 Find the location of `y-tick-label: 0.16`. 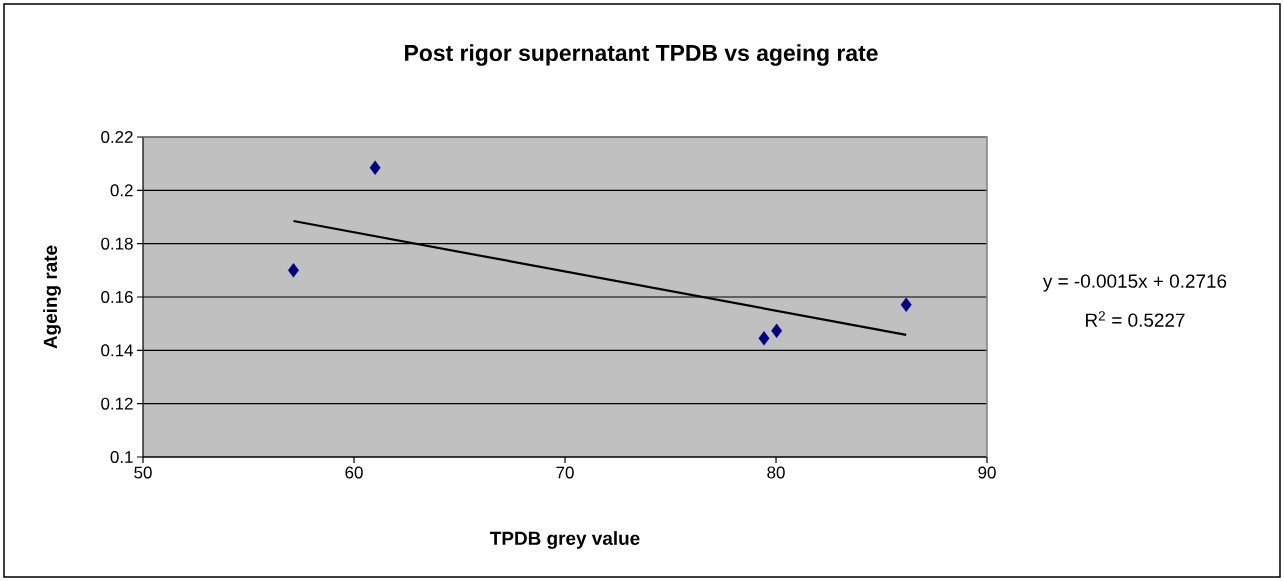

y-tick-label: 0.16 is located at coordinates (117, 297).